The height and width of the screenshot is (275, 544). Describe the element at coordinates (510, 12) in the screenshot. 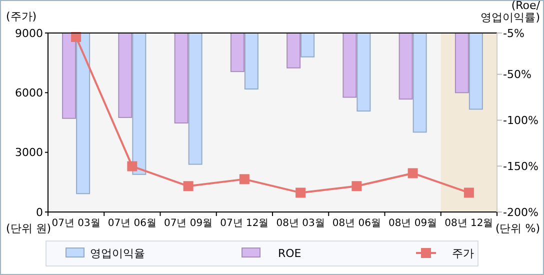

I see `y2-axis-title: (Roe/ 영업이익률)` at that location.